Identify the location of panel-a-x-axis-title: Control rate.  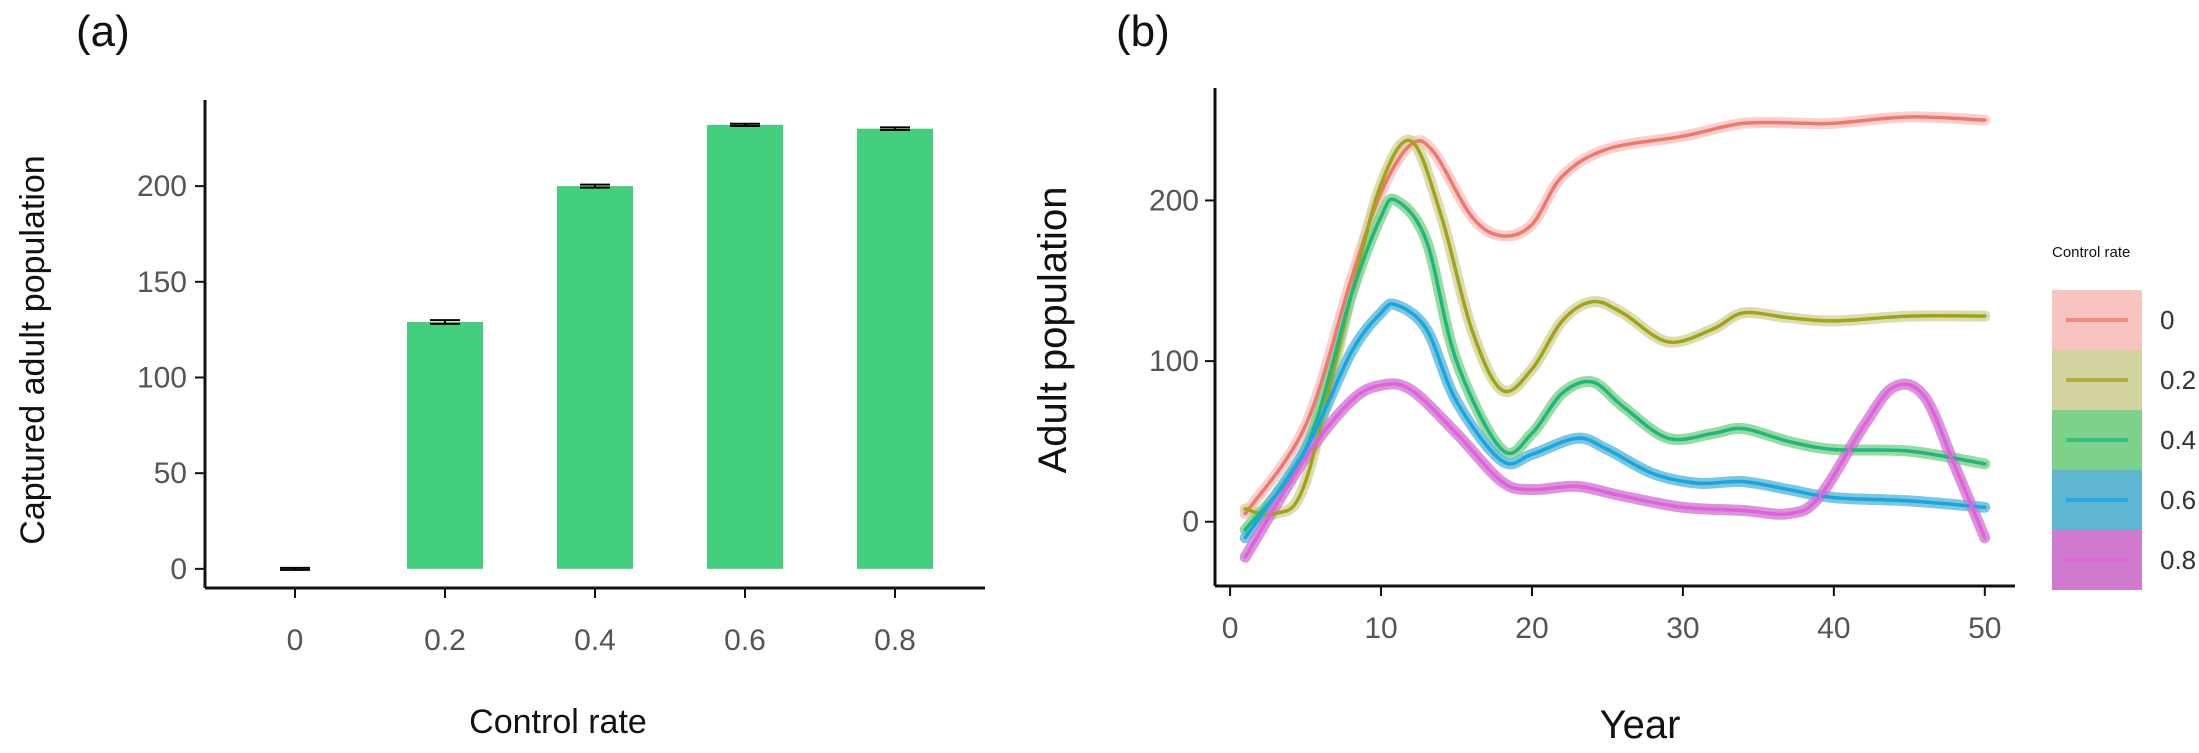
(558, 722).